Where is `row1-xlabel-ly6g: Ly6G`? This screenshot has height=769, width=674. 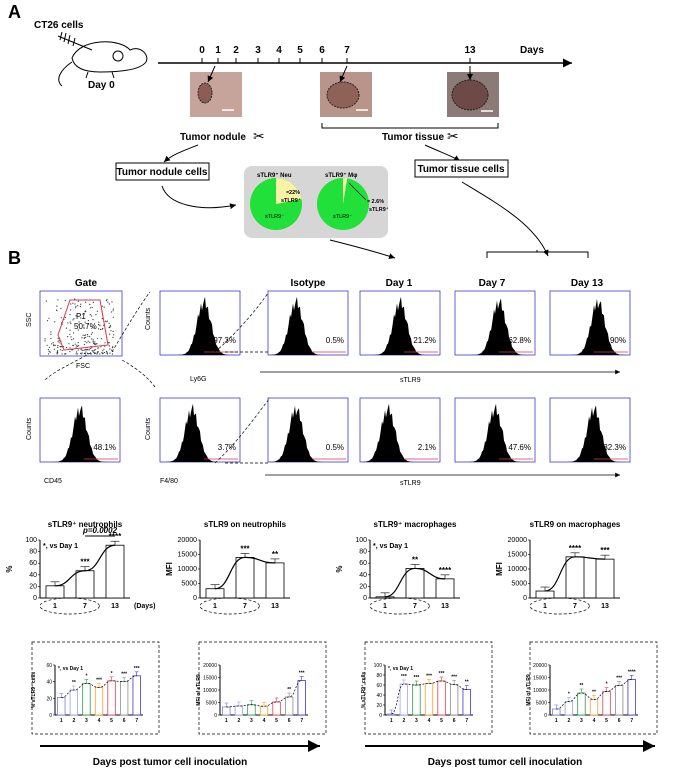
row1-xlabel-ly6g: Ly6G is located at coordinates (198, 379).